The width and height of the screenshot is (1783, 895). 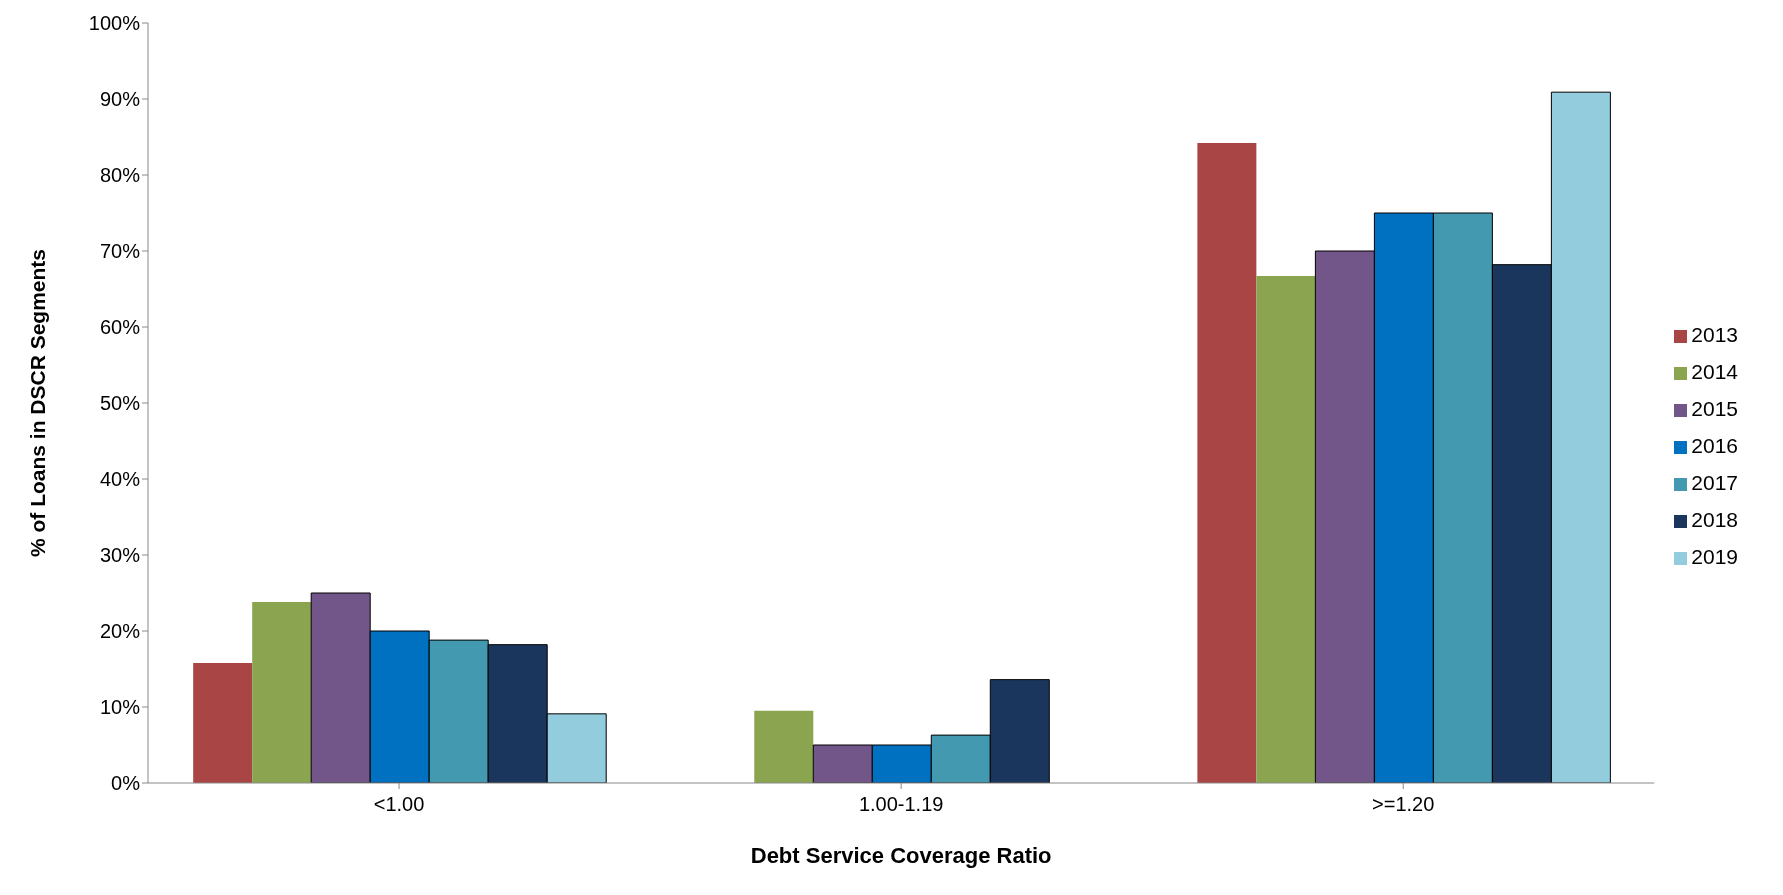 I want to click on y-tick-label: 40%, so click(x=120, y=479).